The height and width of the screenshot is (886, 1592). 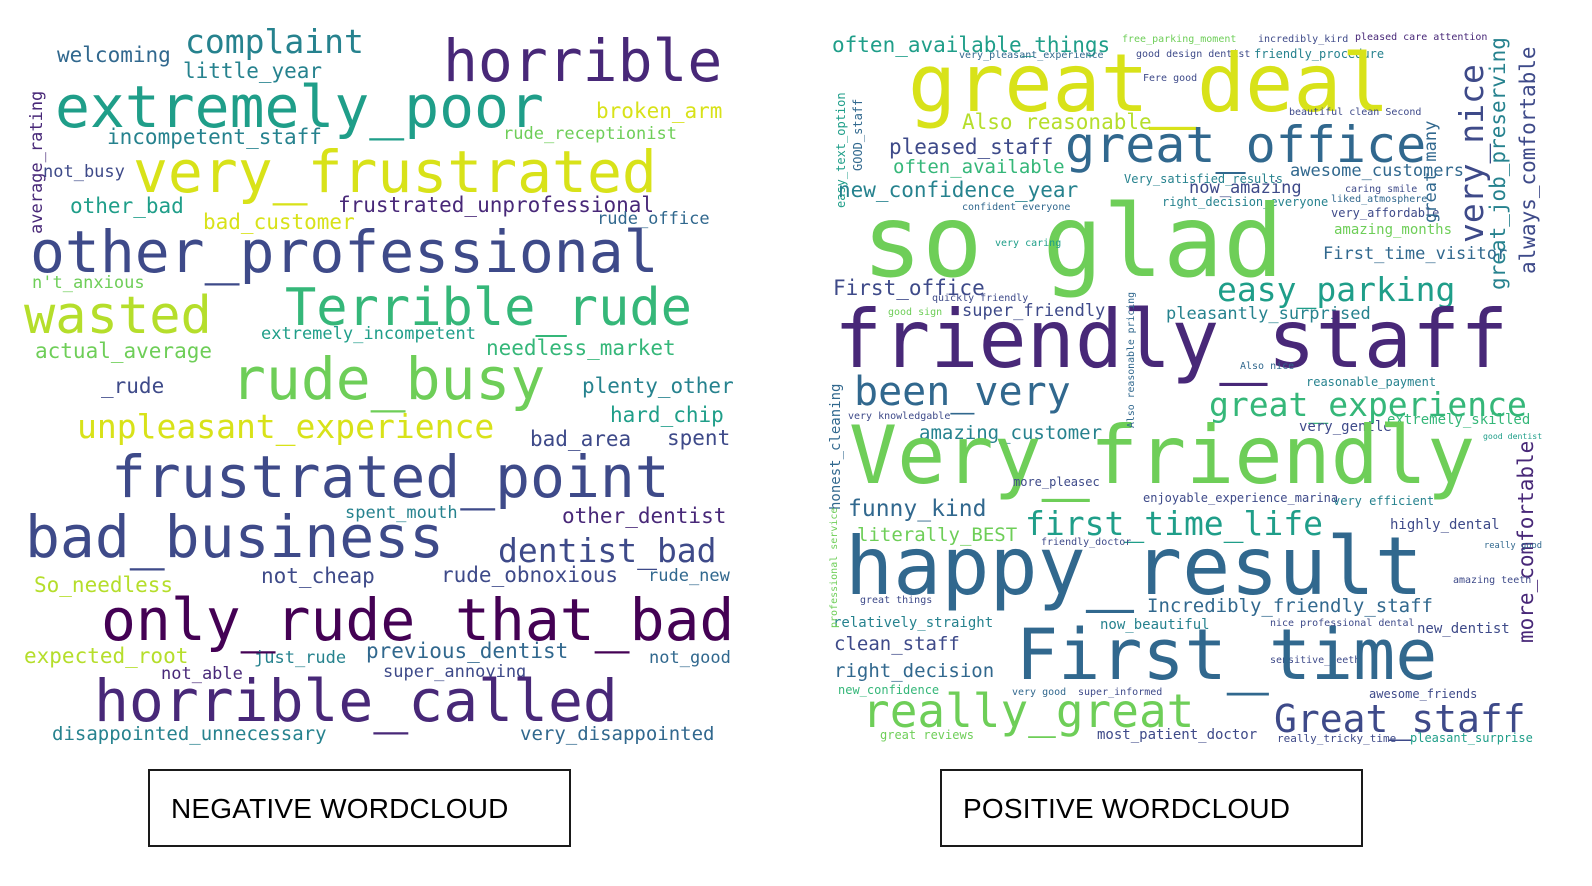 What do you see at coordinates (1336, 289) in the screenshot?
I see `word: easy_parking` at bounding box center [1336, 289].